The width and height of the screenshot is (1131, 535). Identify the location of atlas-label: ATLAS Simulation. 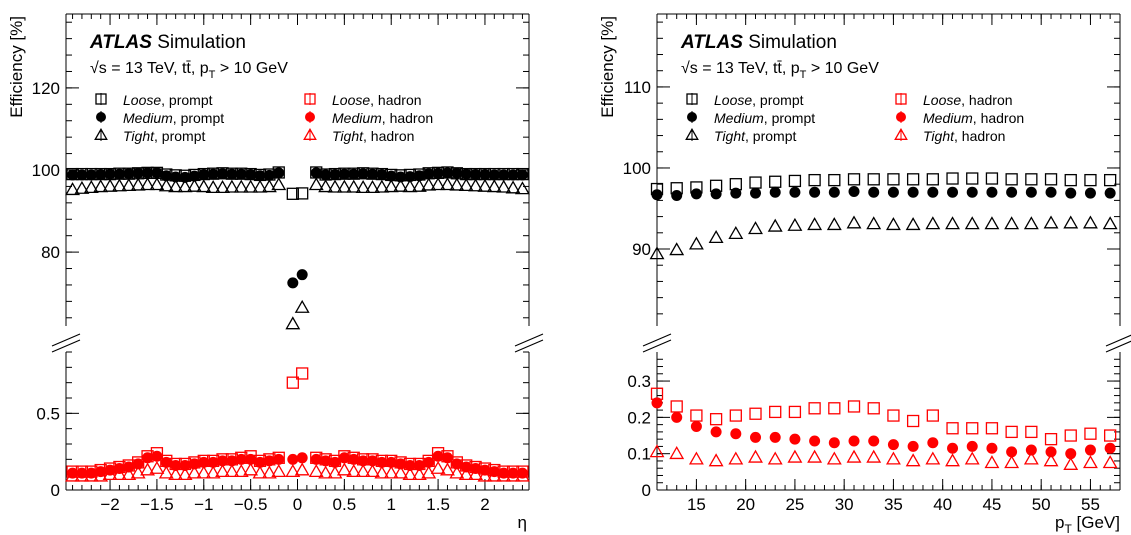
(167, 42).